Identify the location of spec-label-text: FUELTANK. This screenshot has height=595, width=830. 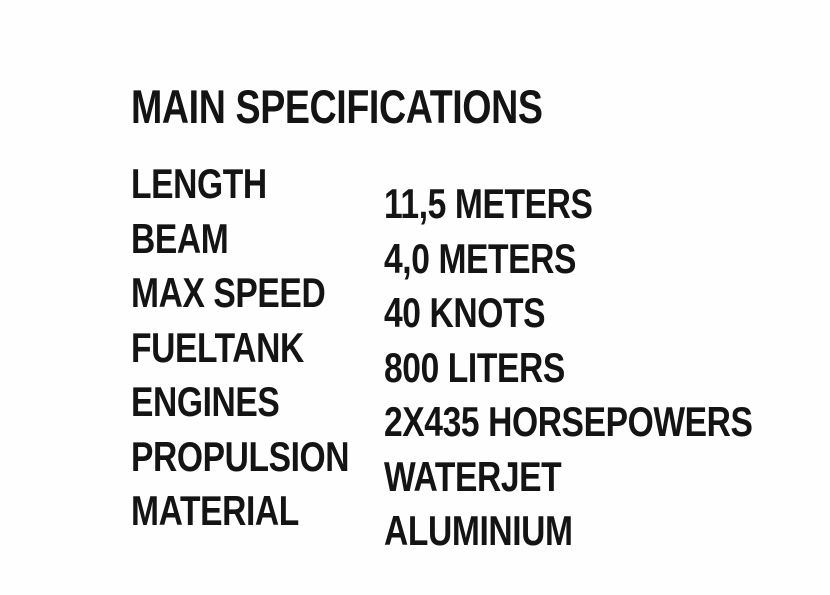
(217, 347).